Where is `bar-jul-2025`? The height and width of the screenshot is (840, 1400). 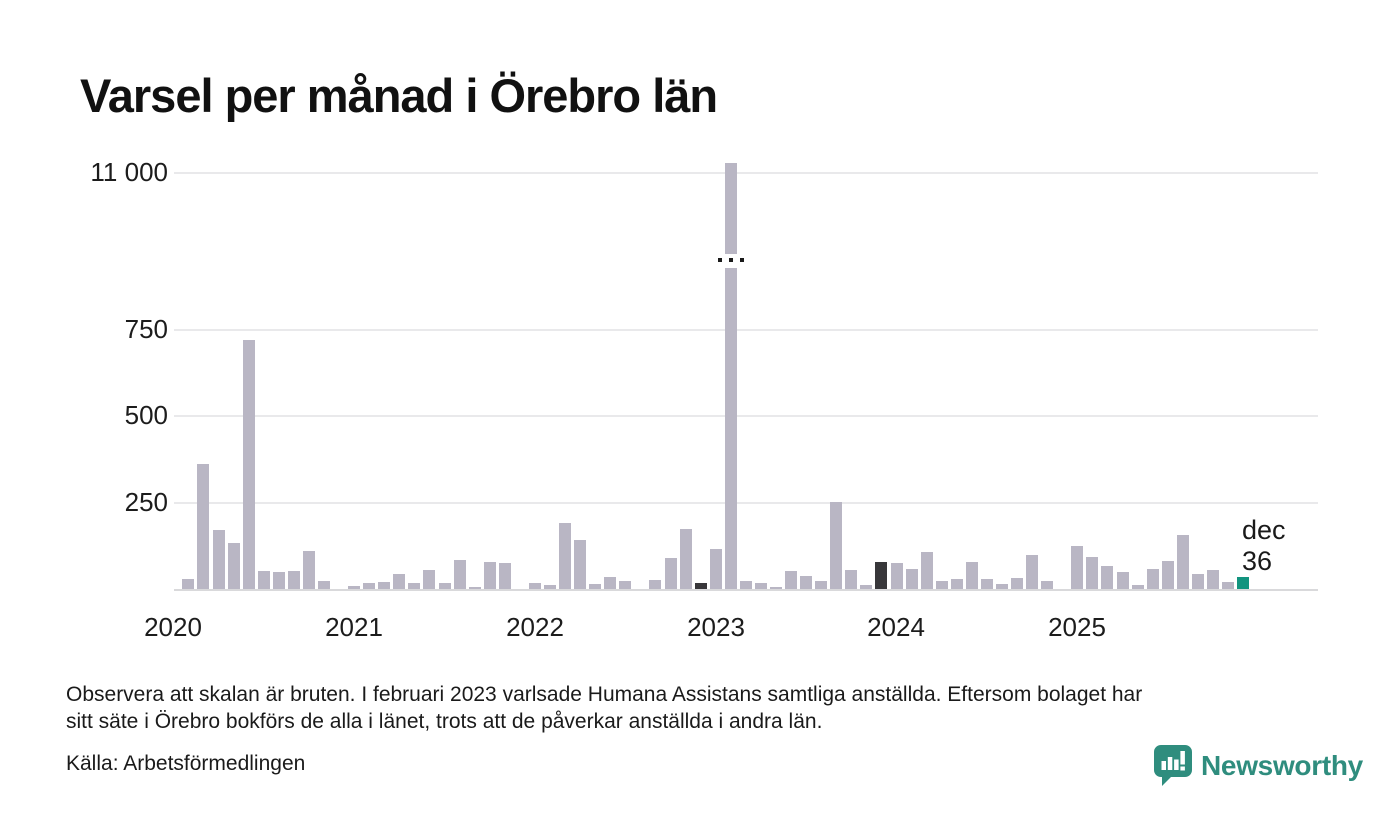
bar-jul-2025 is located at coordinates (1167, 575).